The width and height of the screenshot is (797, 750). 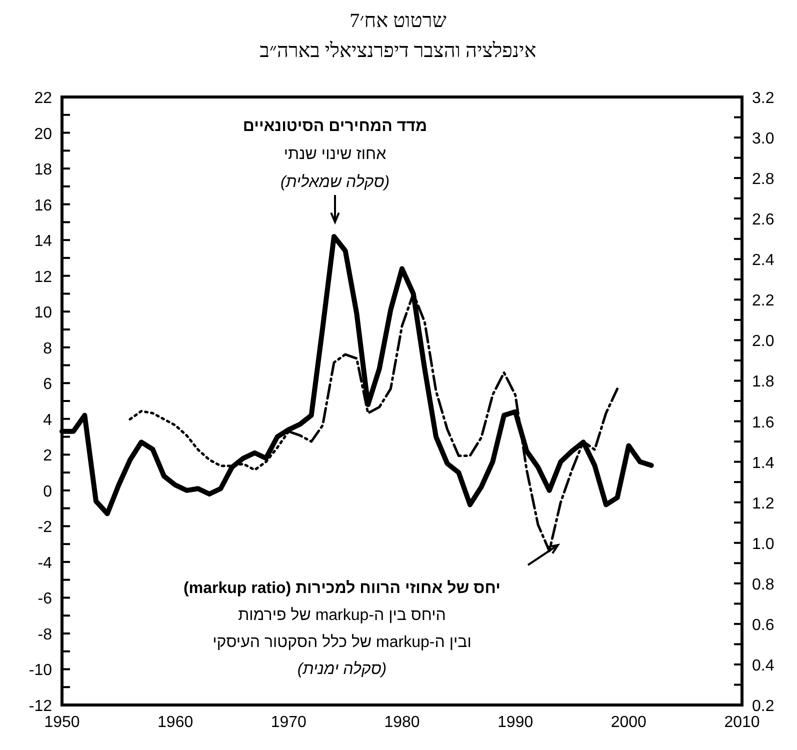 What do you see at coordinates (763, 706) in the screenshot?
I see `y2-tick-label: 0.2` at bounding box center [763, 706].